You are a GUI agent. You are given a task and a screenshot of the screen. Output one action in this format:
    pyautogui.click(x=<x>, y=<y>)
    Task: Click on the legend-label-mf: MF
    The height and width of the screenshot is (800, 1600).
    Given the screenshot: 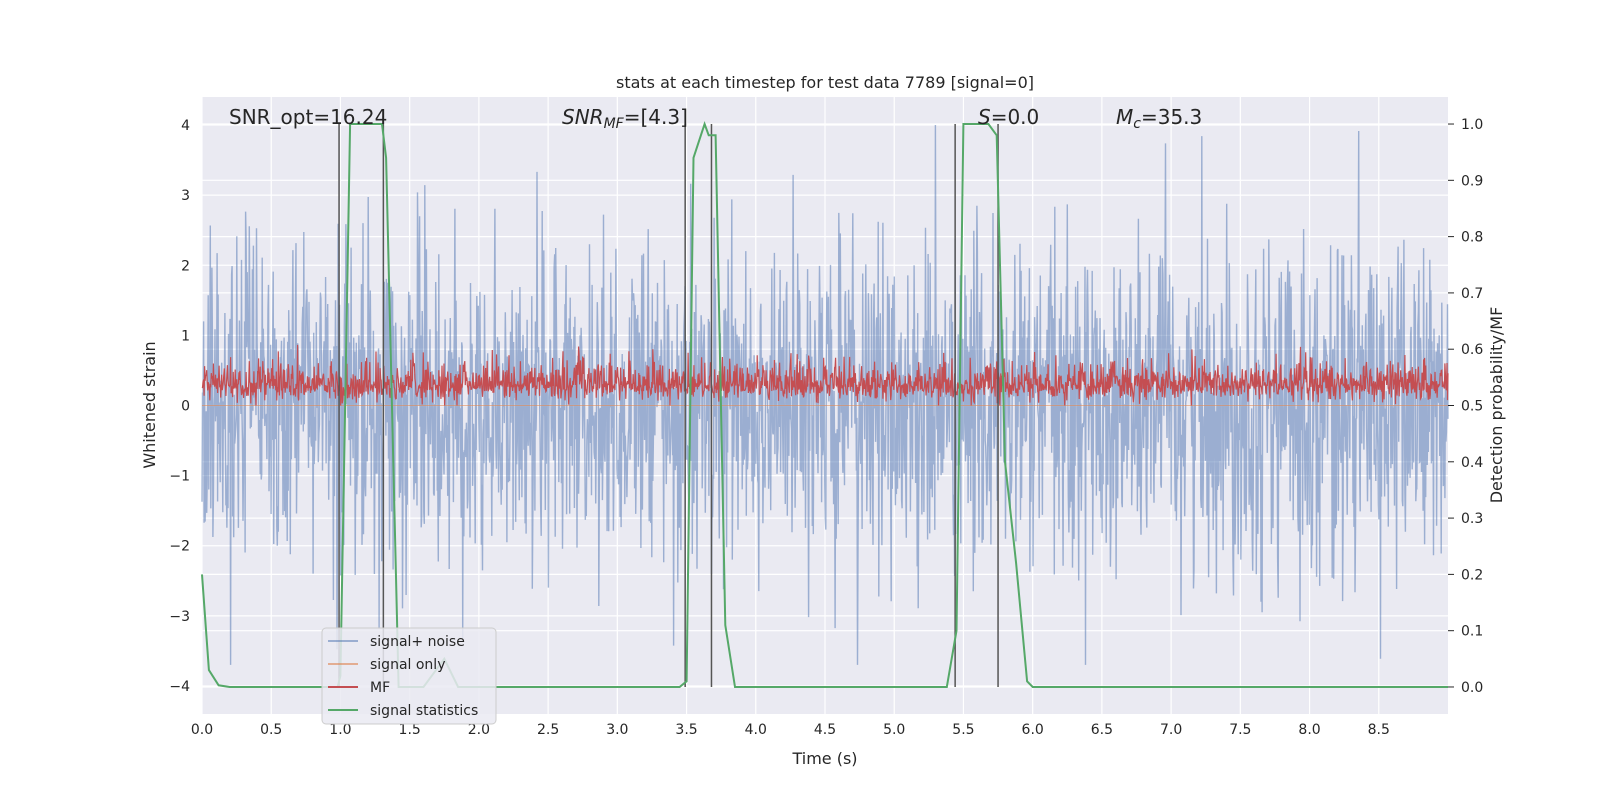 What is the action you would take?
    pyautogui.click(x=380, y=688)
    